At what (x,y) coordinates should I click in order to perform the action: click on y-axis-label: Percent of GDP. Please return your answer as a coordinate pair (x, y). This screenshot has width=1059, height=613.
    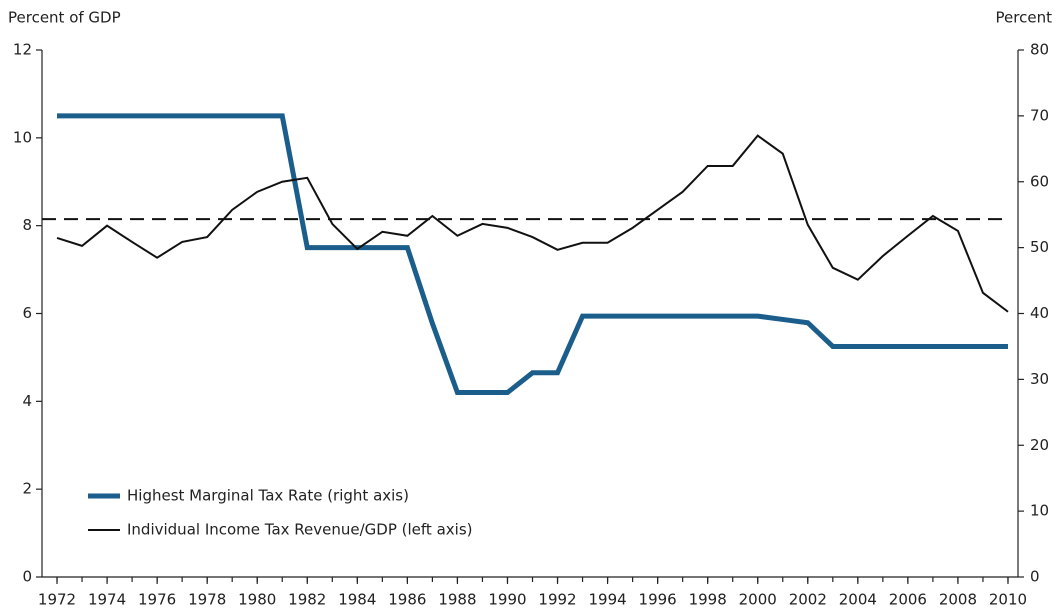
    Looking at the image, I should click on (64, 18).